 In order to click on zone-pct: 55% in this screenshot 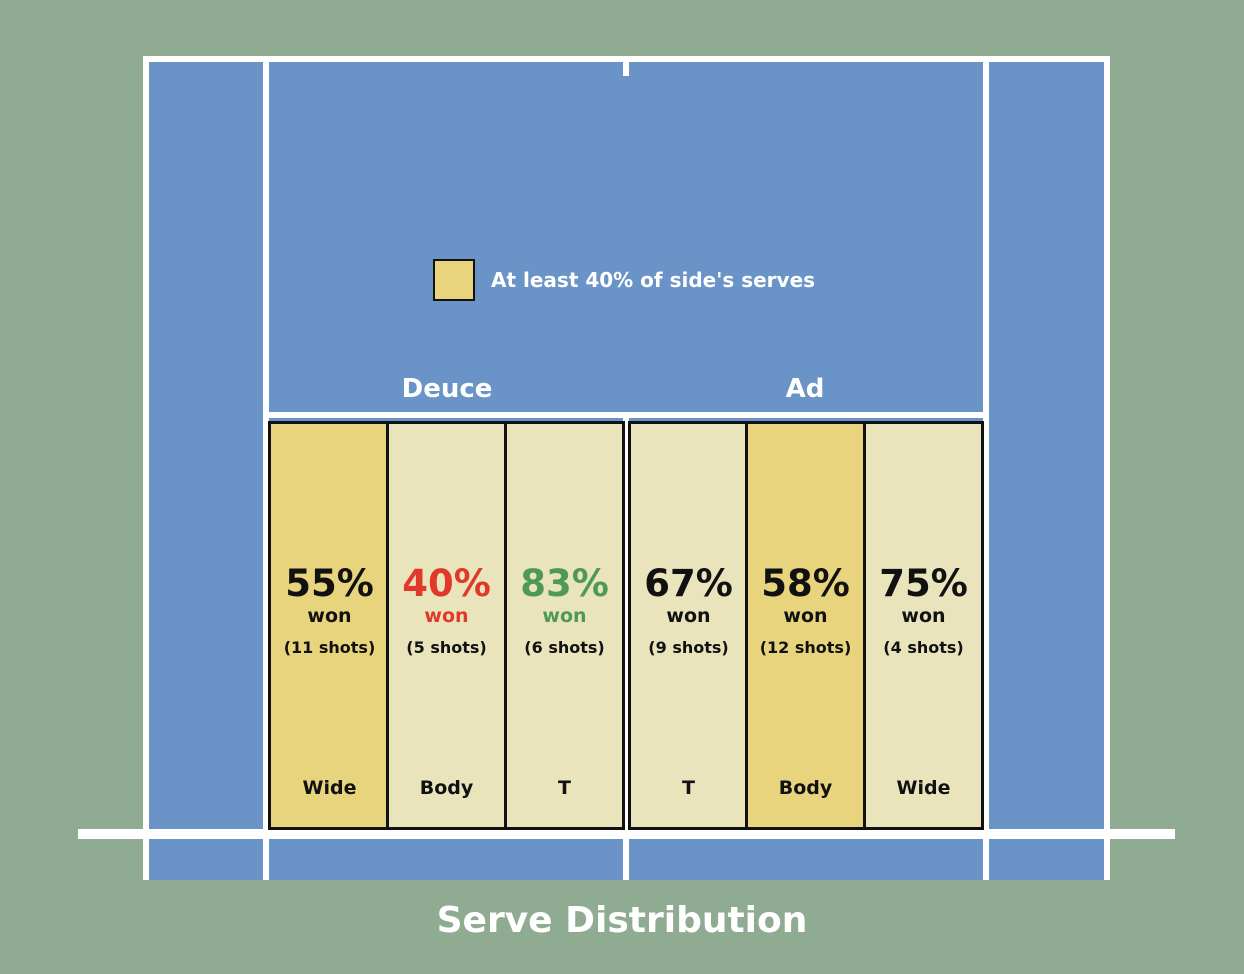, I will do `click(329, 583)`.